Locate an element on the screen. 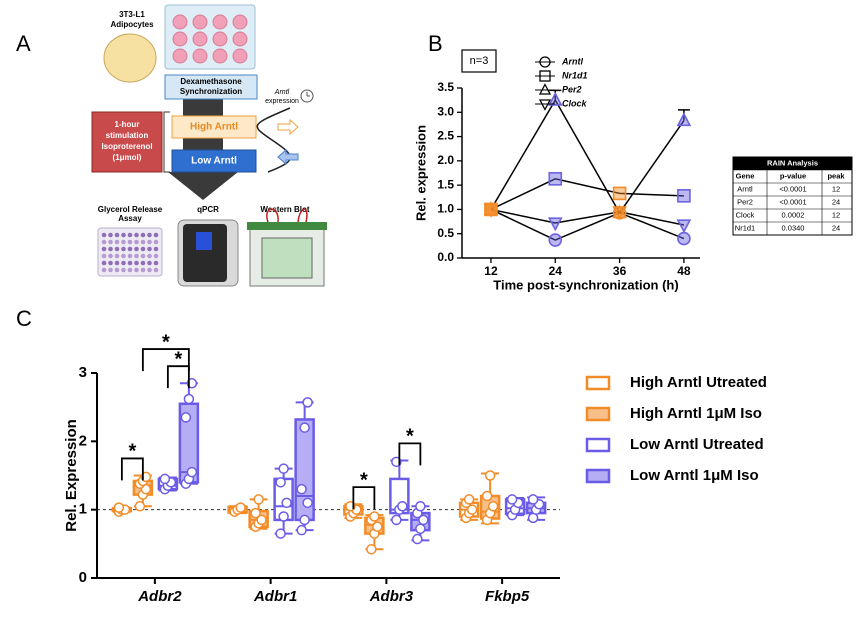 The image size is (860, 621). table-cell: 0.0002 is located at coordinates (793, 214).